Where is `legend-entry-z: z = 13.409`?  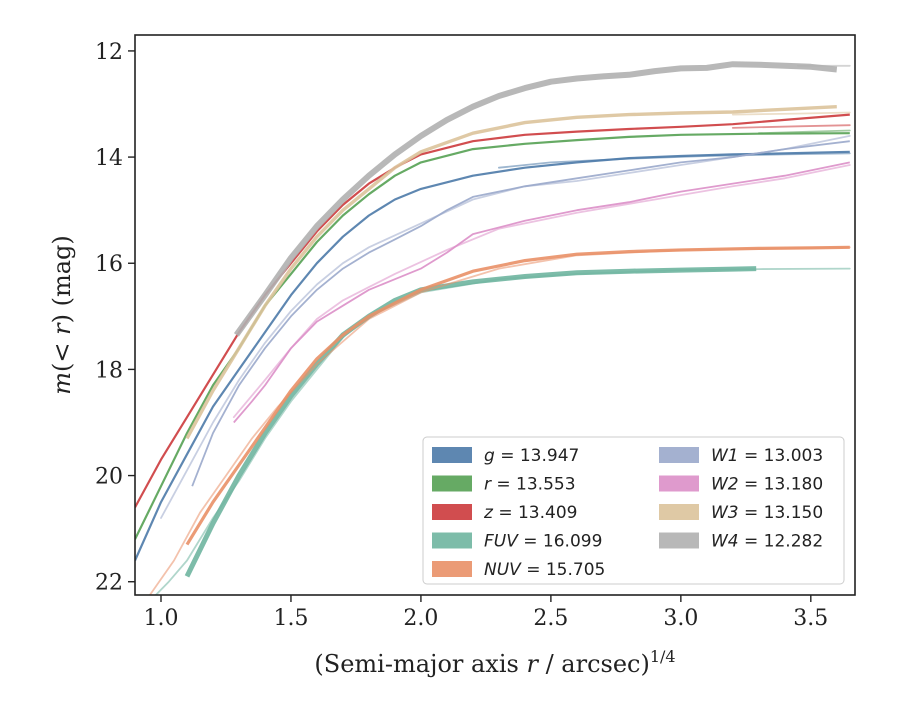
legend-entry-z: z = 13.409 is located at coordinates (504, 513).